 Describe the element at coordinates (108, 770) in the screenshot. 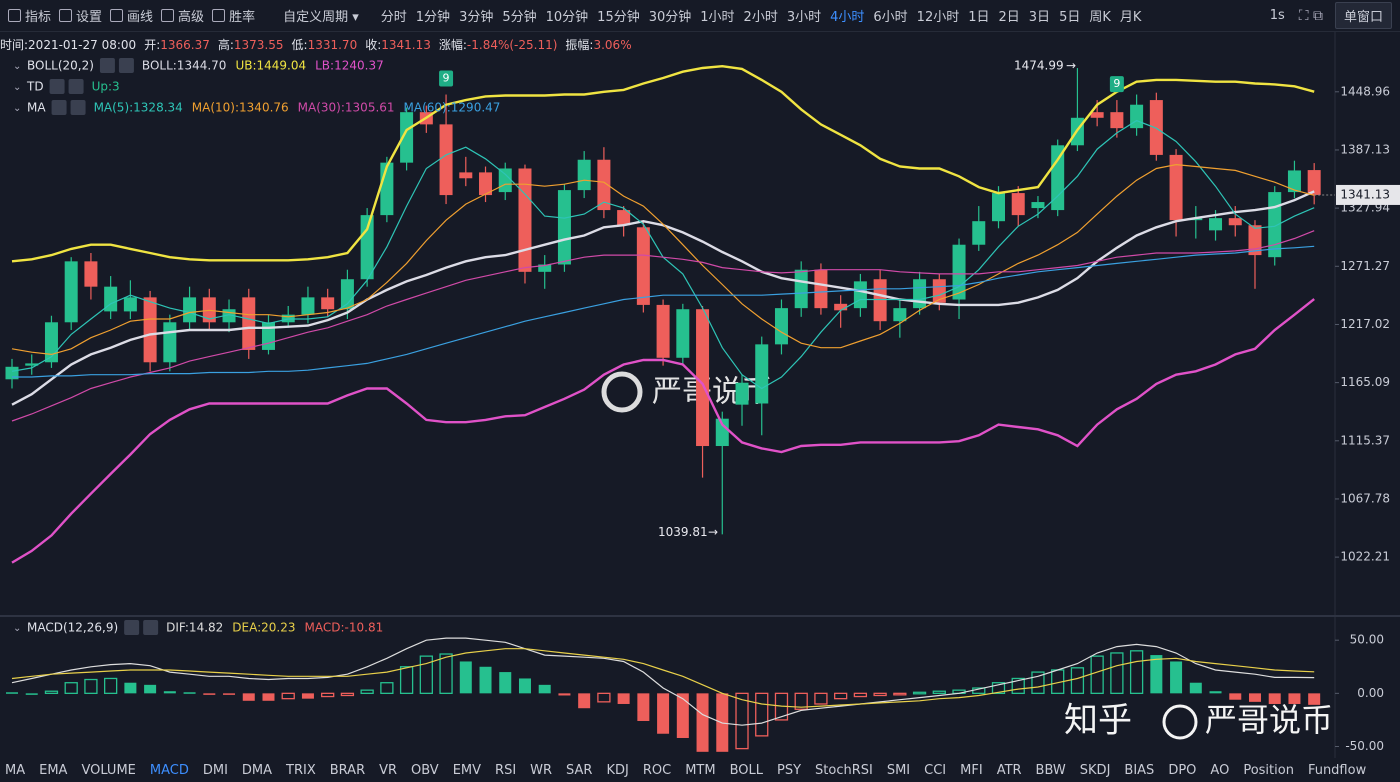

I see `indicator-tab: VOLUME` at that location.